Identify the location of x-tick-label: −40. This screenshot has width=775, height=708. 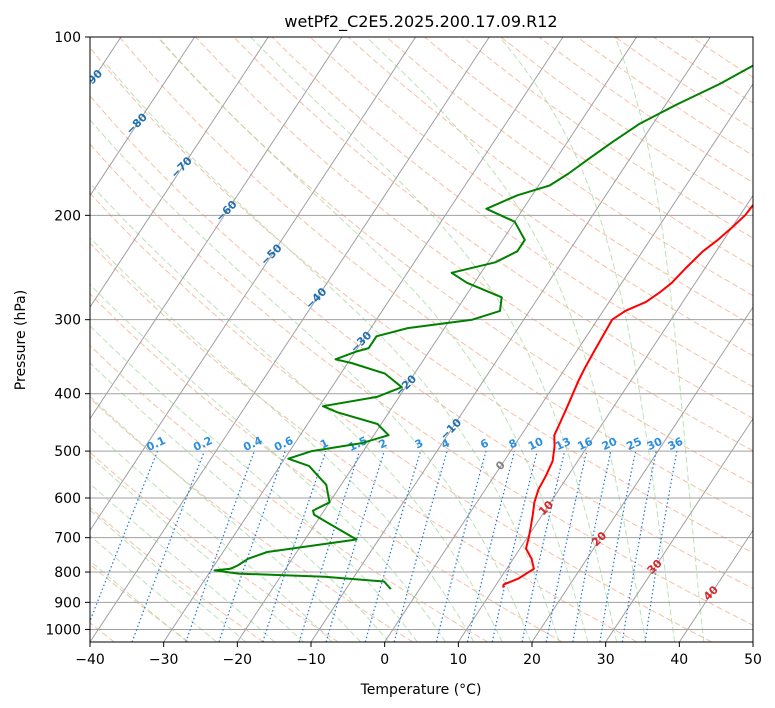
(90, 660).